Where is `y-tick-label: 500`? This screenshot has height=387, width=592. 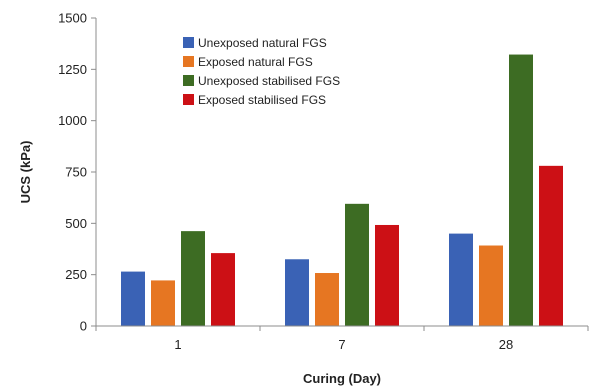
y-tick-label: 500 is located at coordinates (76, 223).